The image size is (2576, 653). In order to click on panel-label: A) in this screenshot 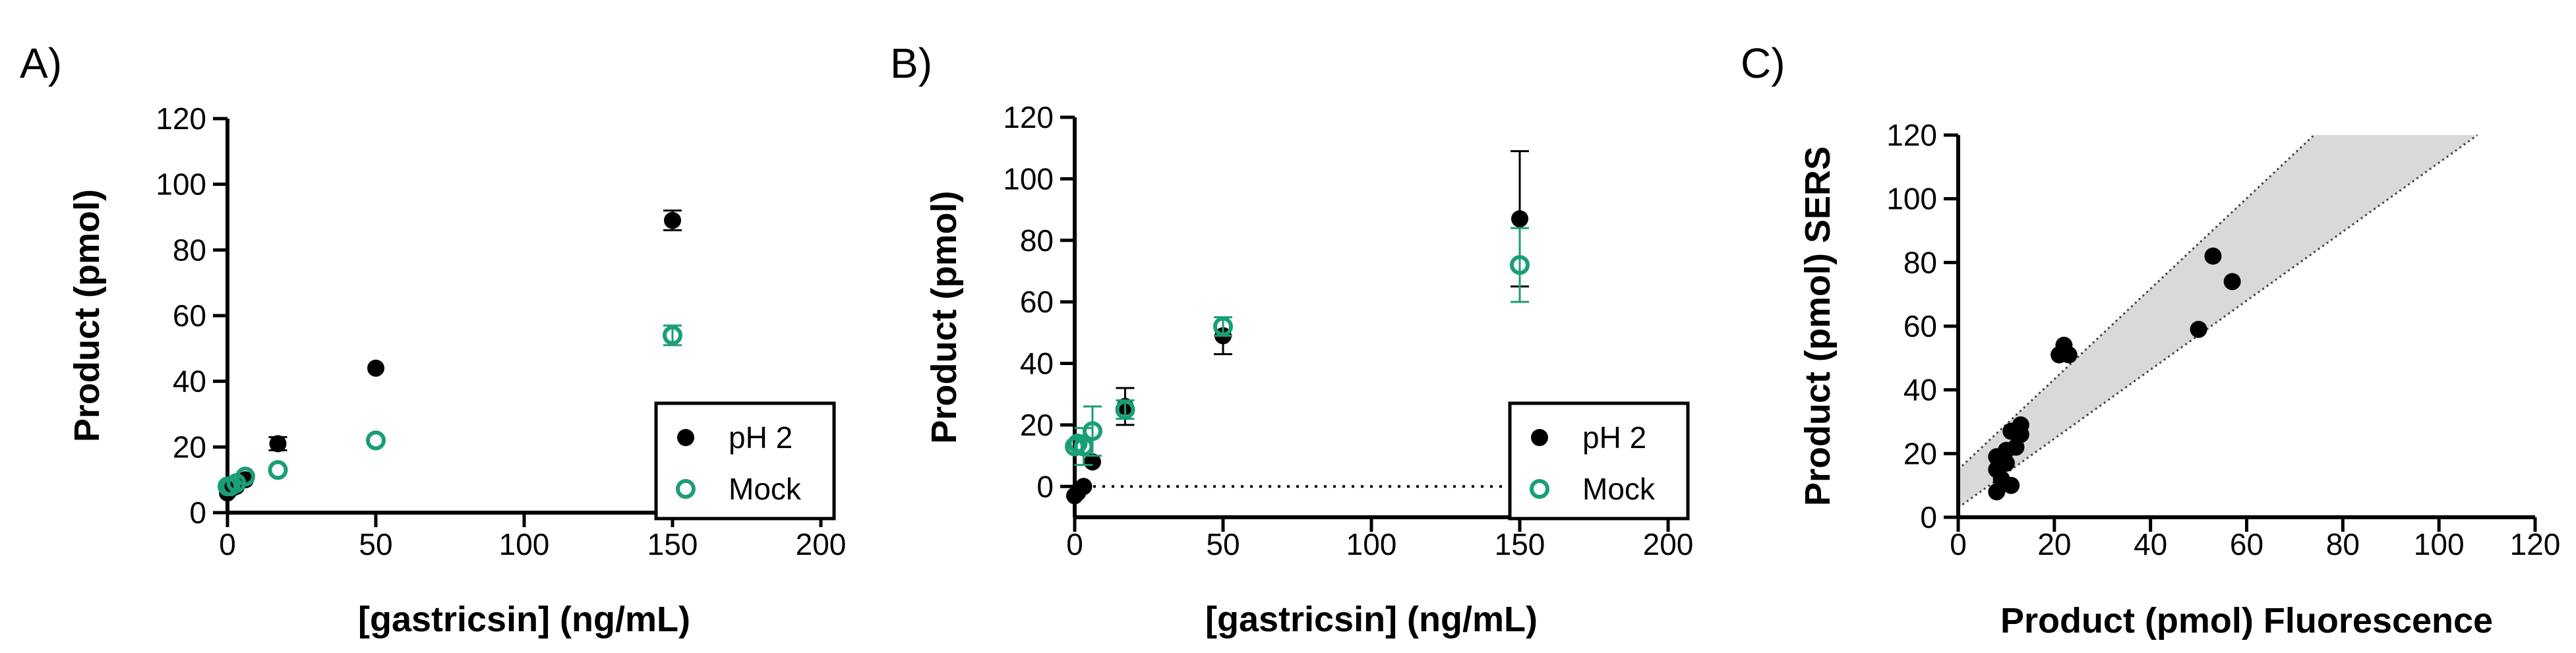, I will do `click(41, 63)`.